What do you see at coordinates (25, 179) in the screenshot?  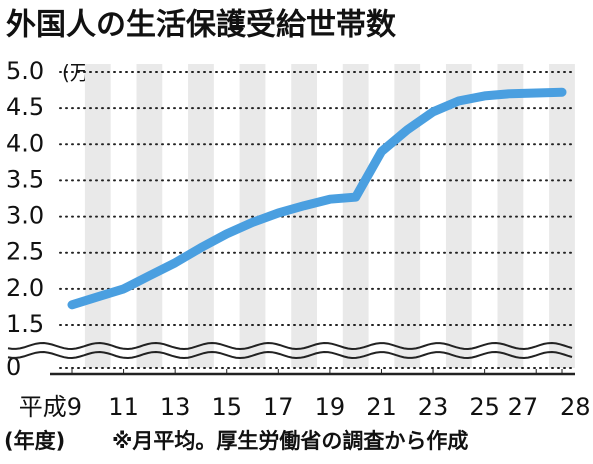 I see `y-tick-label: 3.5` at bounding box center [25, 179].